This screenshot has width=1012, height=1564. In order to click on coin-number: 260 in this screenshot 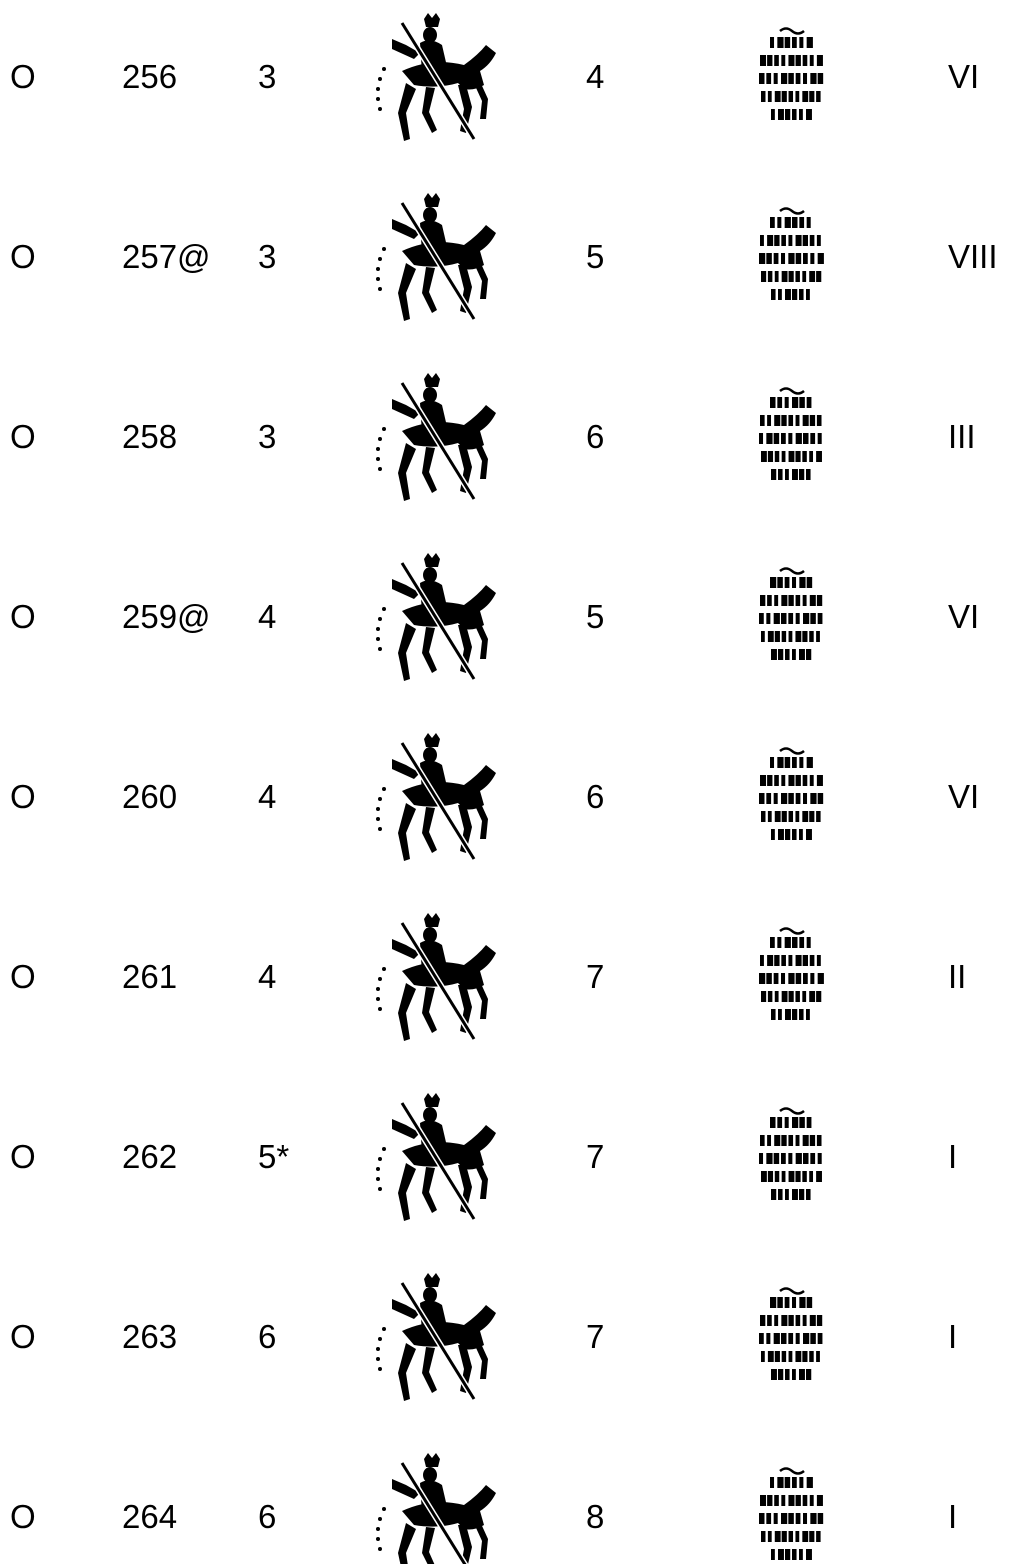, I will do `click(150, 796)`.